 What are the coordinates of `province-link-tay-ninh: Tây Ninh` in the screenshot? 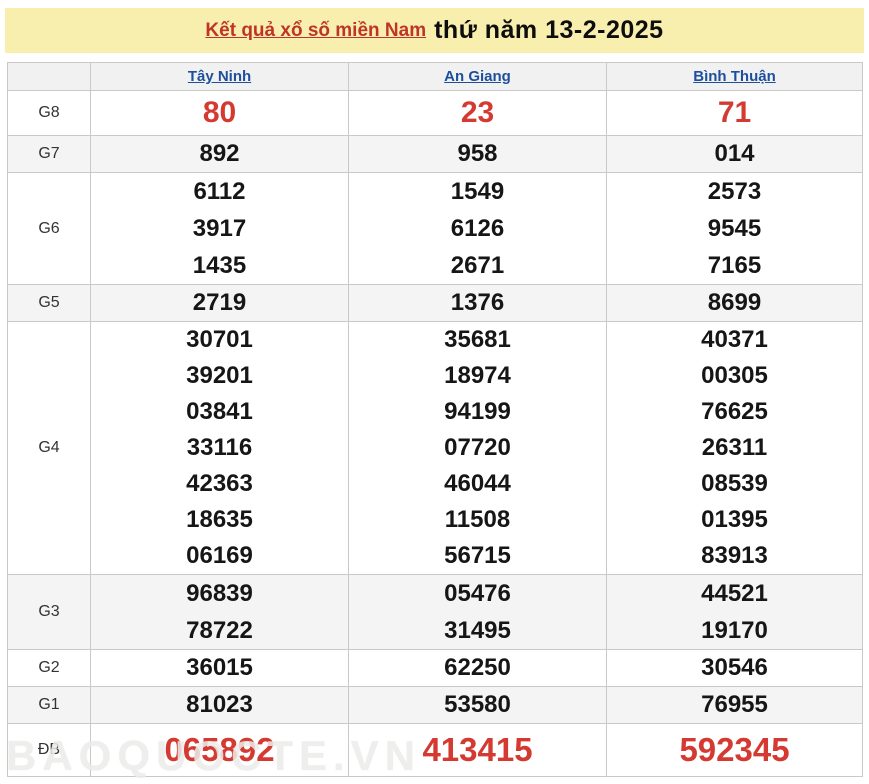 It's located at (219, 76).